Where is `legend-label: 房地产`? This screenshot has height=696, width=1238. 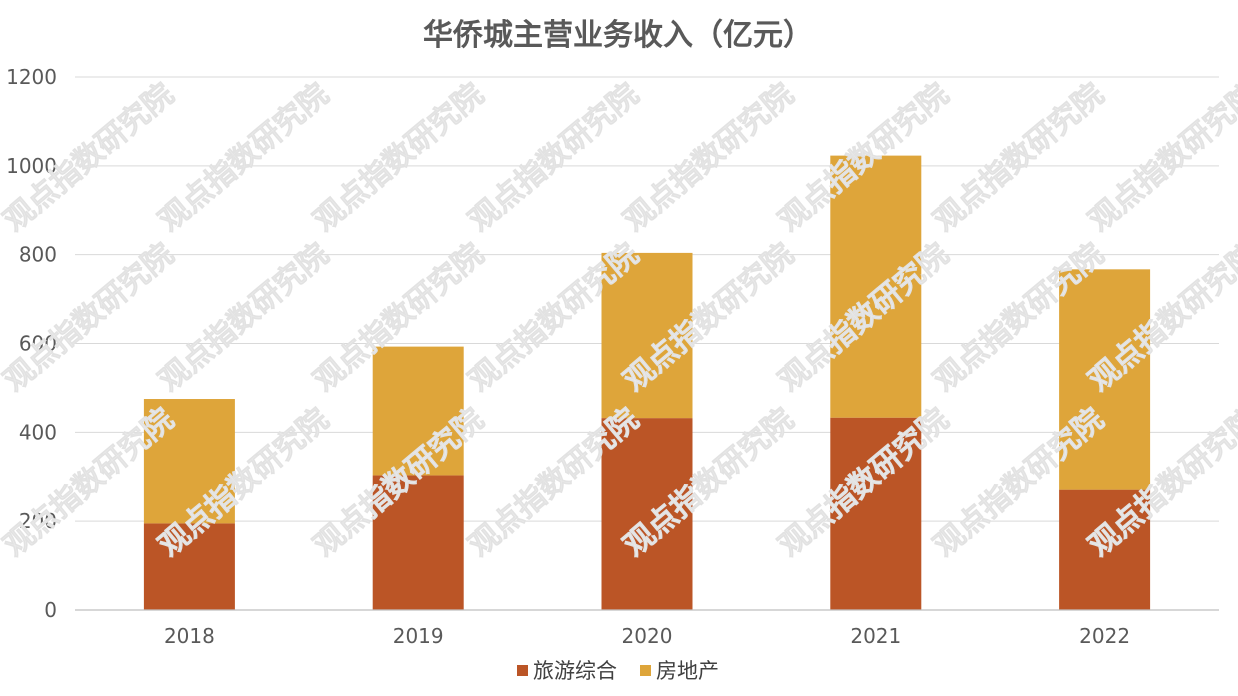 legend-label: 房地产 is located at coordinates (687, 671).